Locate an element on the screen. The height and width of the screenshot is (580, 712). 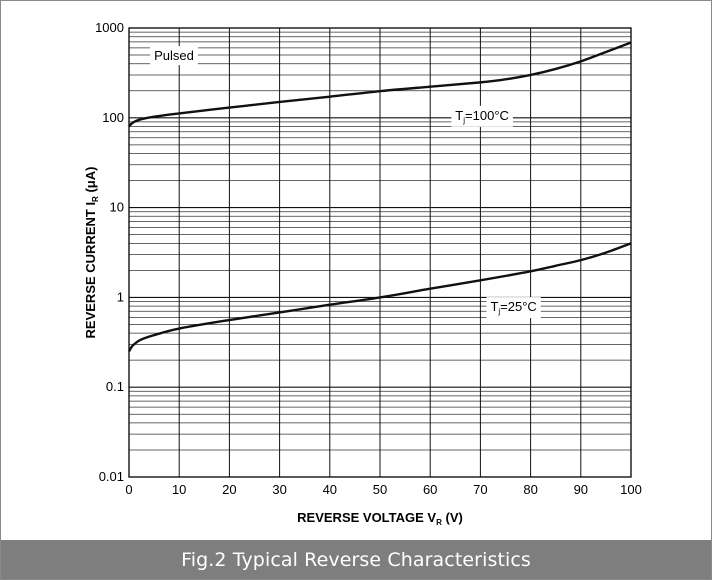
x-tick-label: 50 is located at coordinates (380, 489).